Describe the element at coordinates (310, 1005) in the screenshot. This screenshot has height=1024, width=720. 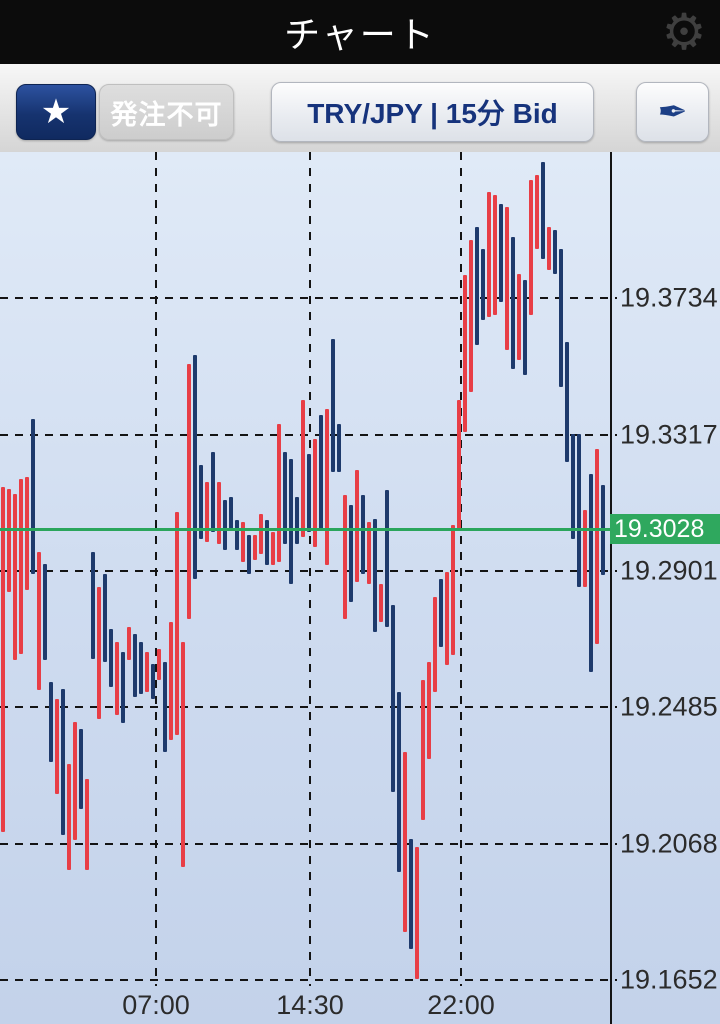
I see `time-axis-label: 14:30` at that location.